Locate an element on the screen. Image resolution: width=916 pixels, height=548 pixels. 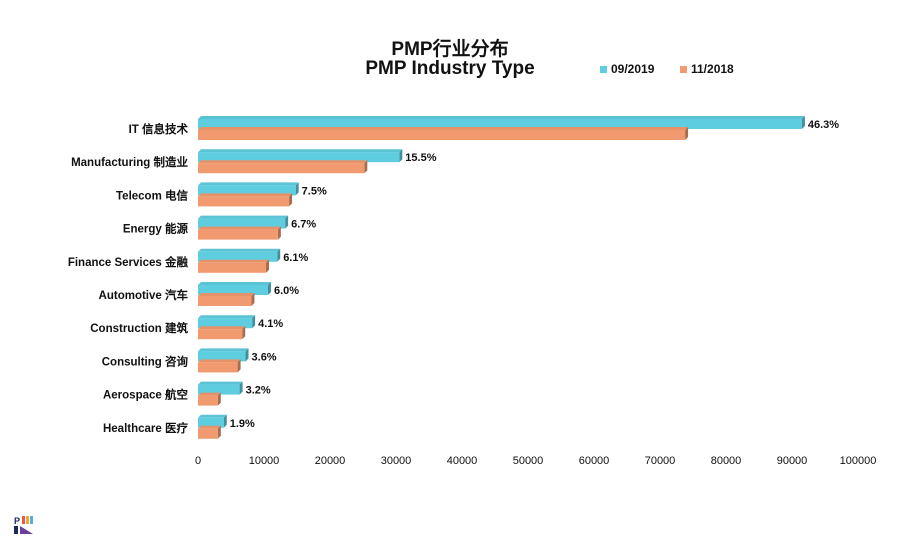
legend-label-09-2019: 09/2019 is located at coordinates (633, 69).